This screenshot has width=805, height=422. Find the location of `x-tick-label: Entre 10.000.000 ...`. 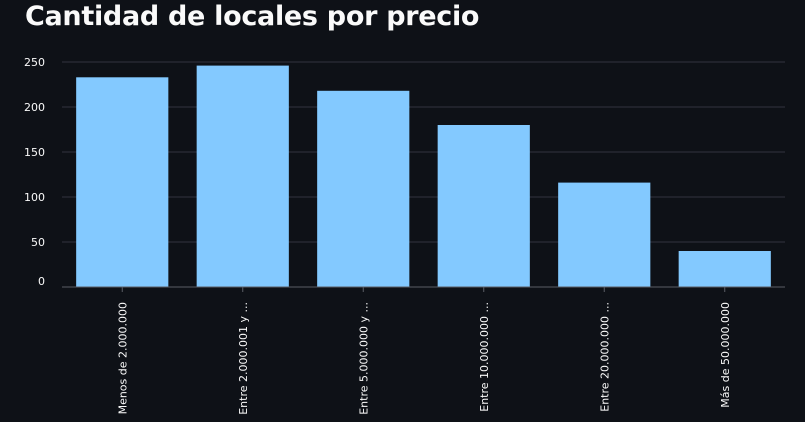

x-tick-label: Entre 10.000.000 ... is located at coordinates (484, 357).